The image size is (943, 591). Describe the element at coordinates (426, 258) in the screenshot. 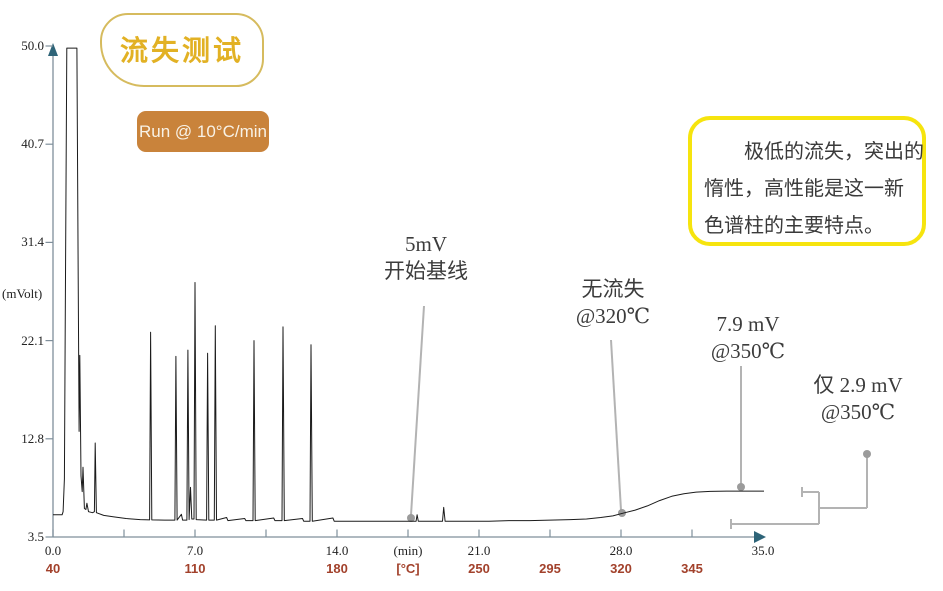

I see `annotation-start-baseline: 5mV 开始基线` at that location.